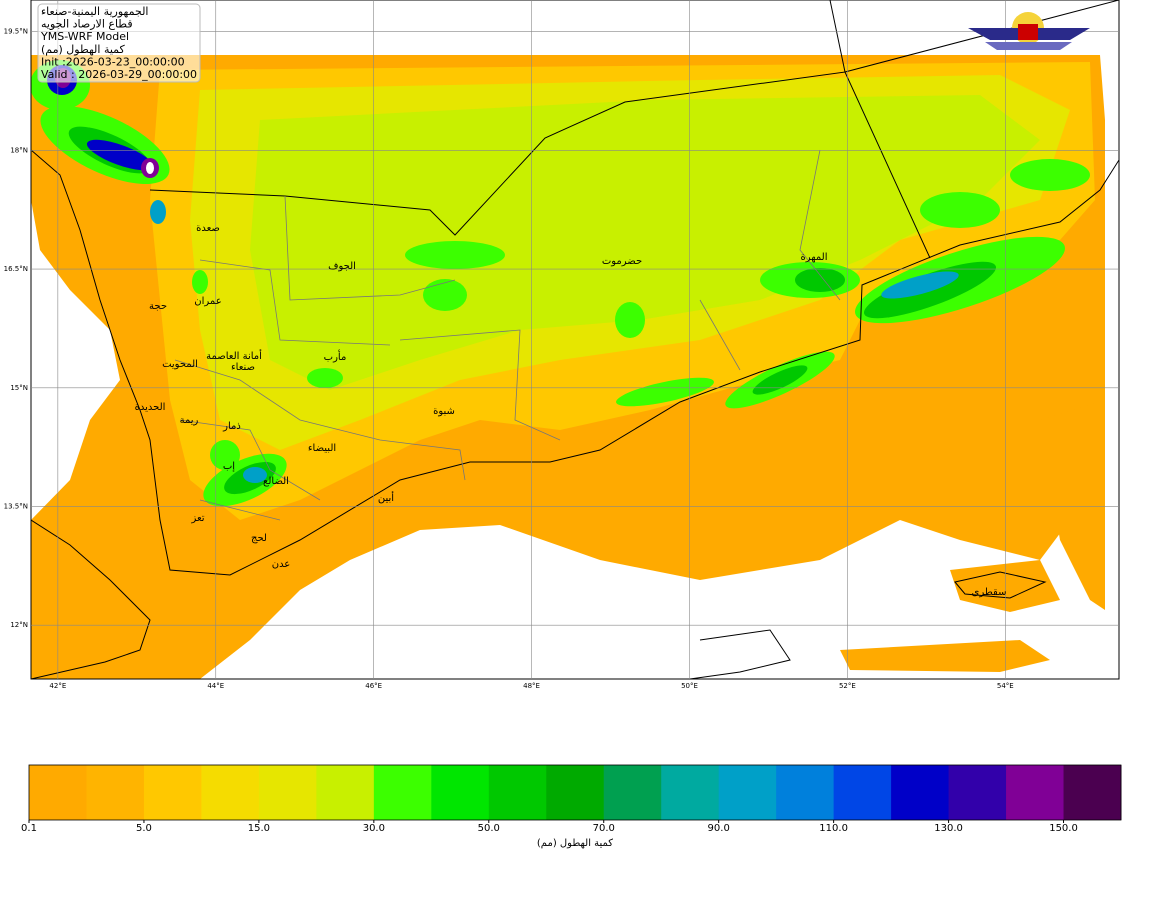 Image resolution: width=1150 pixels, height=900 pixels. I want to click on lon-tick-label: 48°E, so click(531, 686).